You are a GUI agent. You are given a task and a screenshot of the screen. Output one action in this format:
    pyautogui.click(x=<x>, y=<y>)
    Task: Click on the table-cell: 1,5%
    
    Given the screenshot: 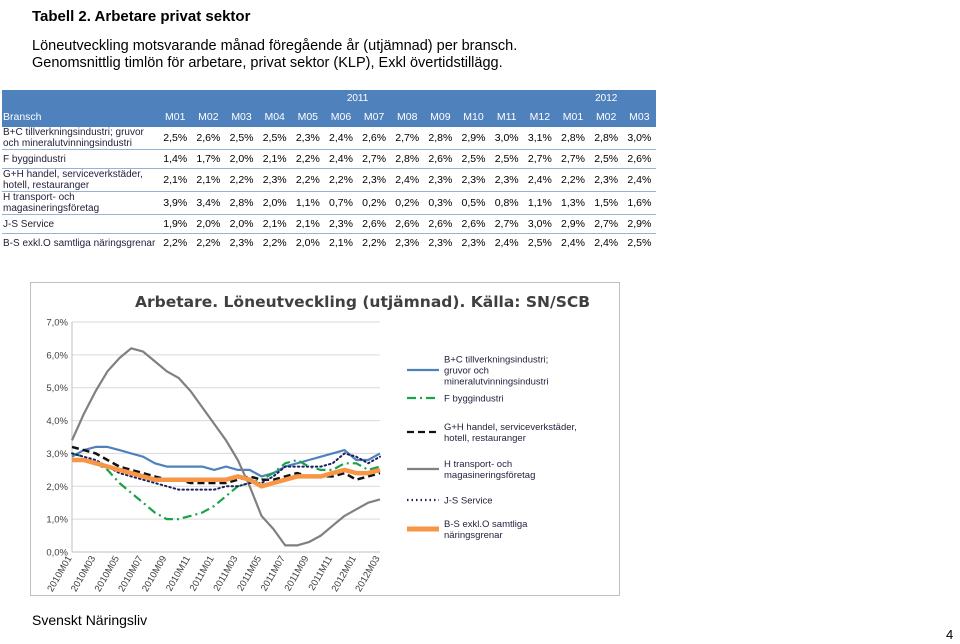 What is the action you would take?
    pyautogui.click(x=606, y=203)
    